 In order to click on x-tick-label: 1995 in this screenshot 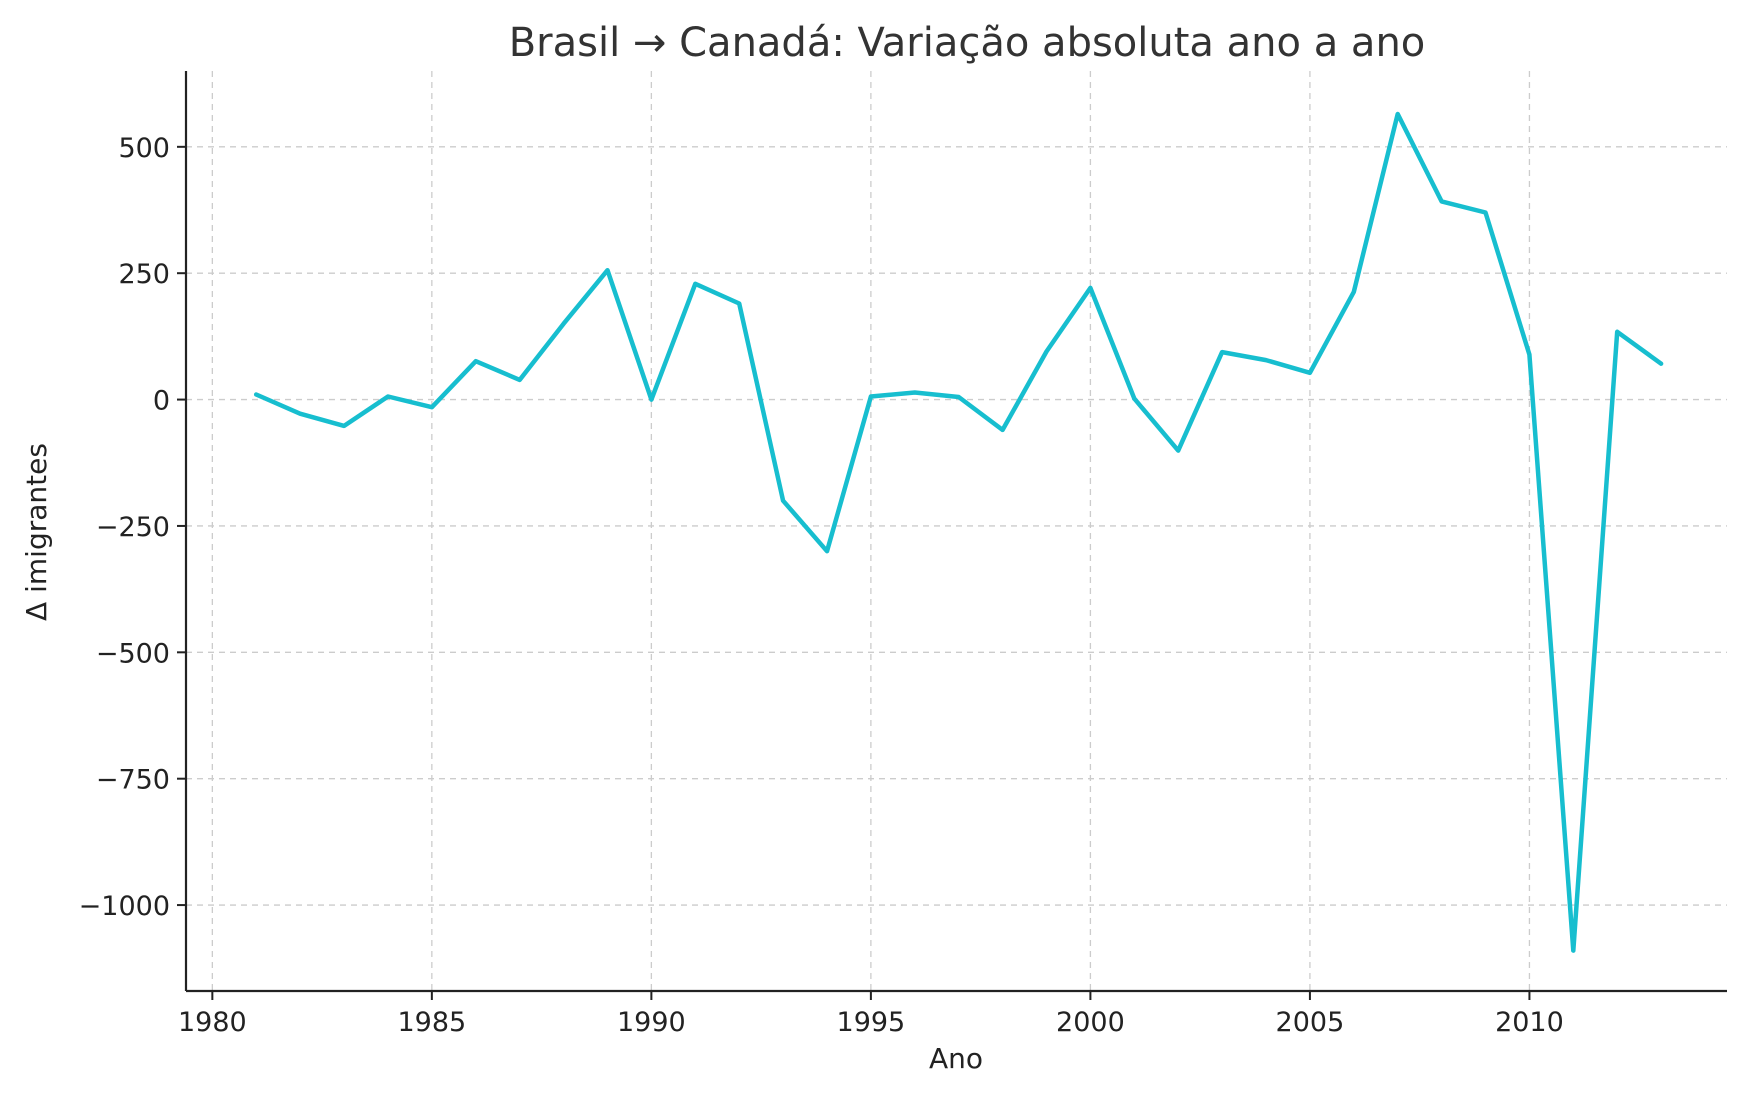, I will do `click(871, 1022)`.